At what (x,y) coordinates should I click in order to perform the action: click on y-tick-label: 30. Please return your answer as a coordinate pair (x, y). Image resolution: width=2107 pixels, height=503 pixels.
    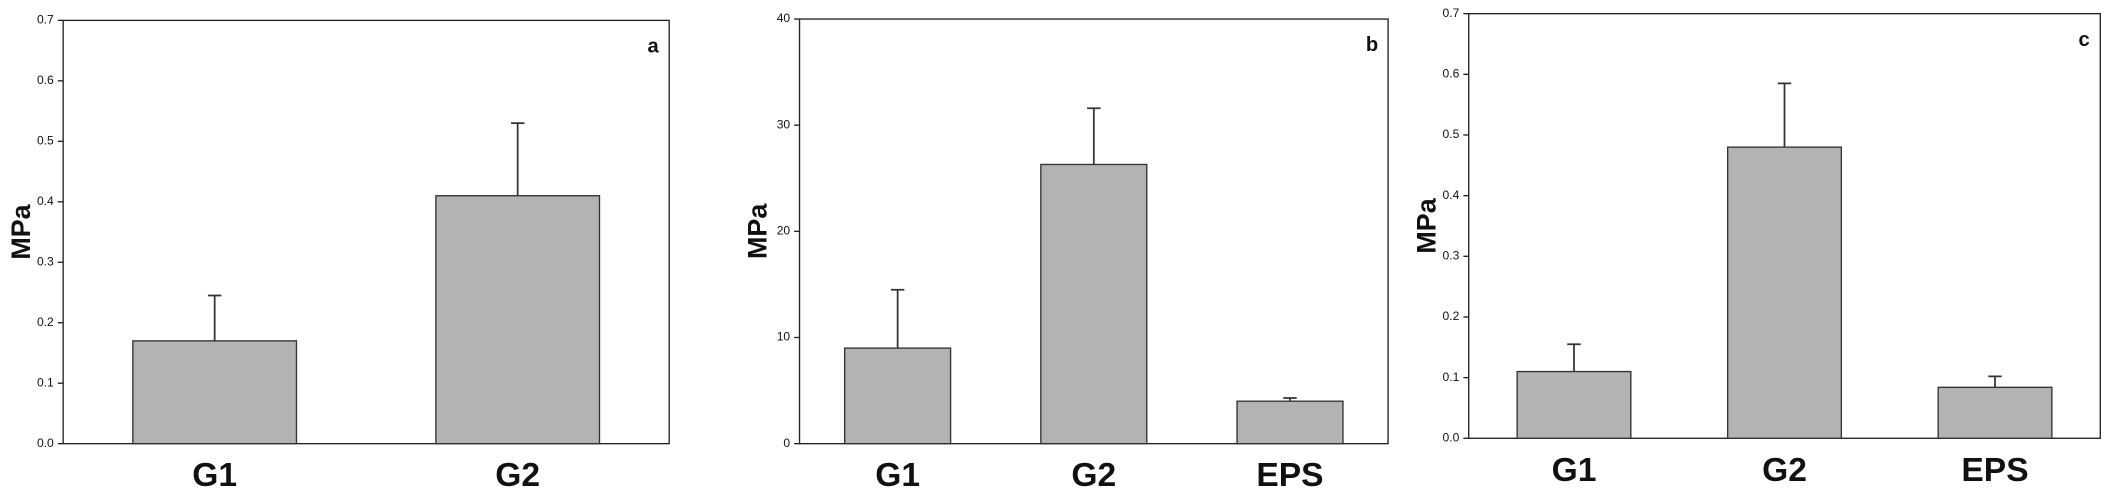
    Looking at the image, I should click on (784, 124).